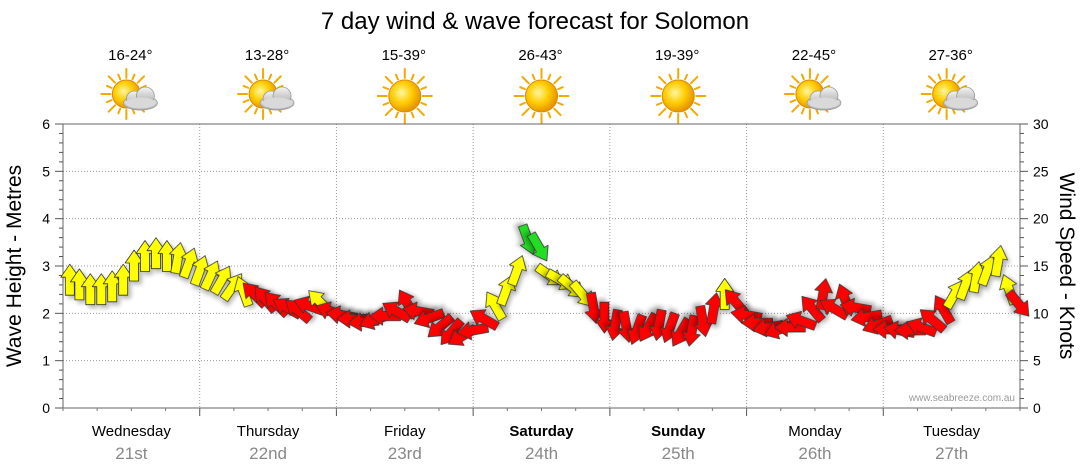  What do you see at coordinates (961, 398) in the screenshot?
I see `watermark: www.seabreeze.com.au` at bounding box center [961, 398].